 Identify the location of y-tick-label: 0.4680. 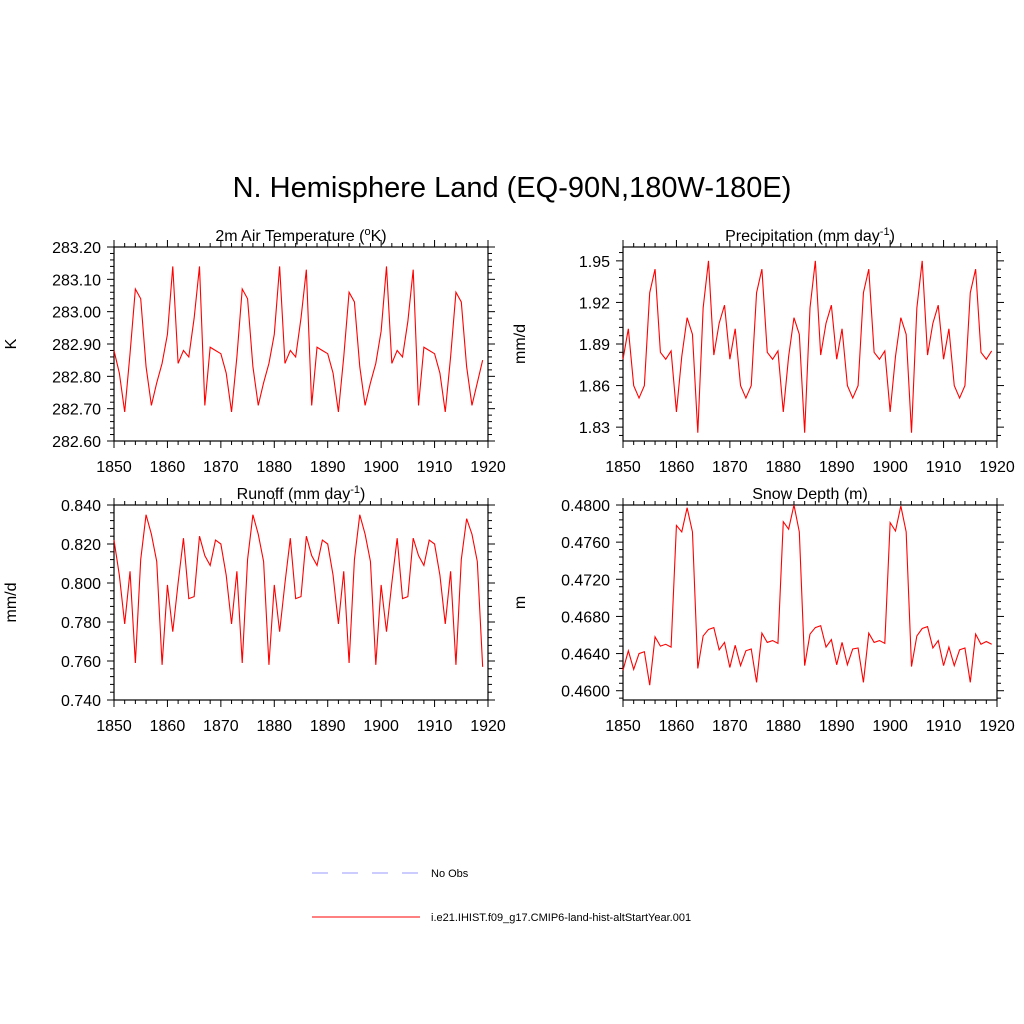
(585, 617).